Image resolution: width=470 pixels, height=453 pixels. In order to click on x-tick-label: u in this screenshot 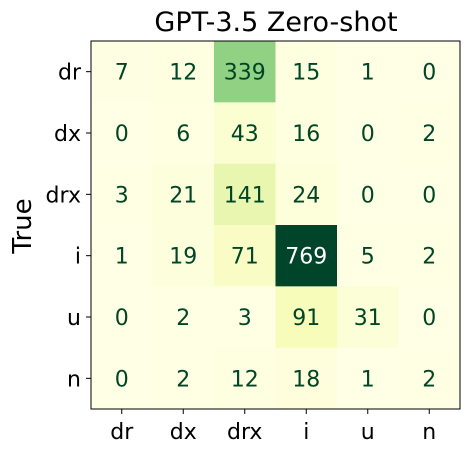, I will do `click(368, 432)`.